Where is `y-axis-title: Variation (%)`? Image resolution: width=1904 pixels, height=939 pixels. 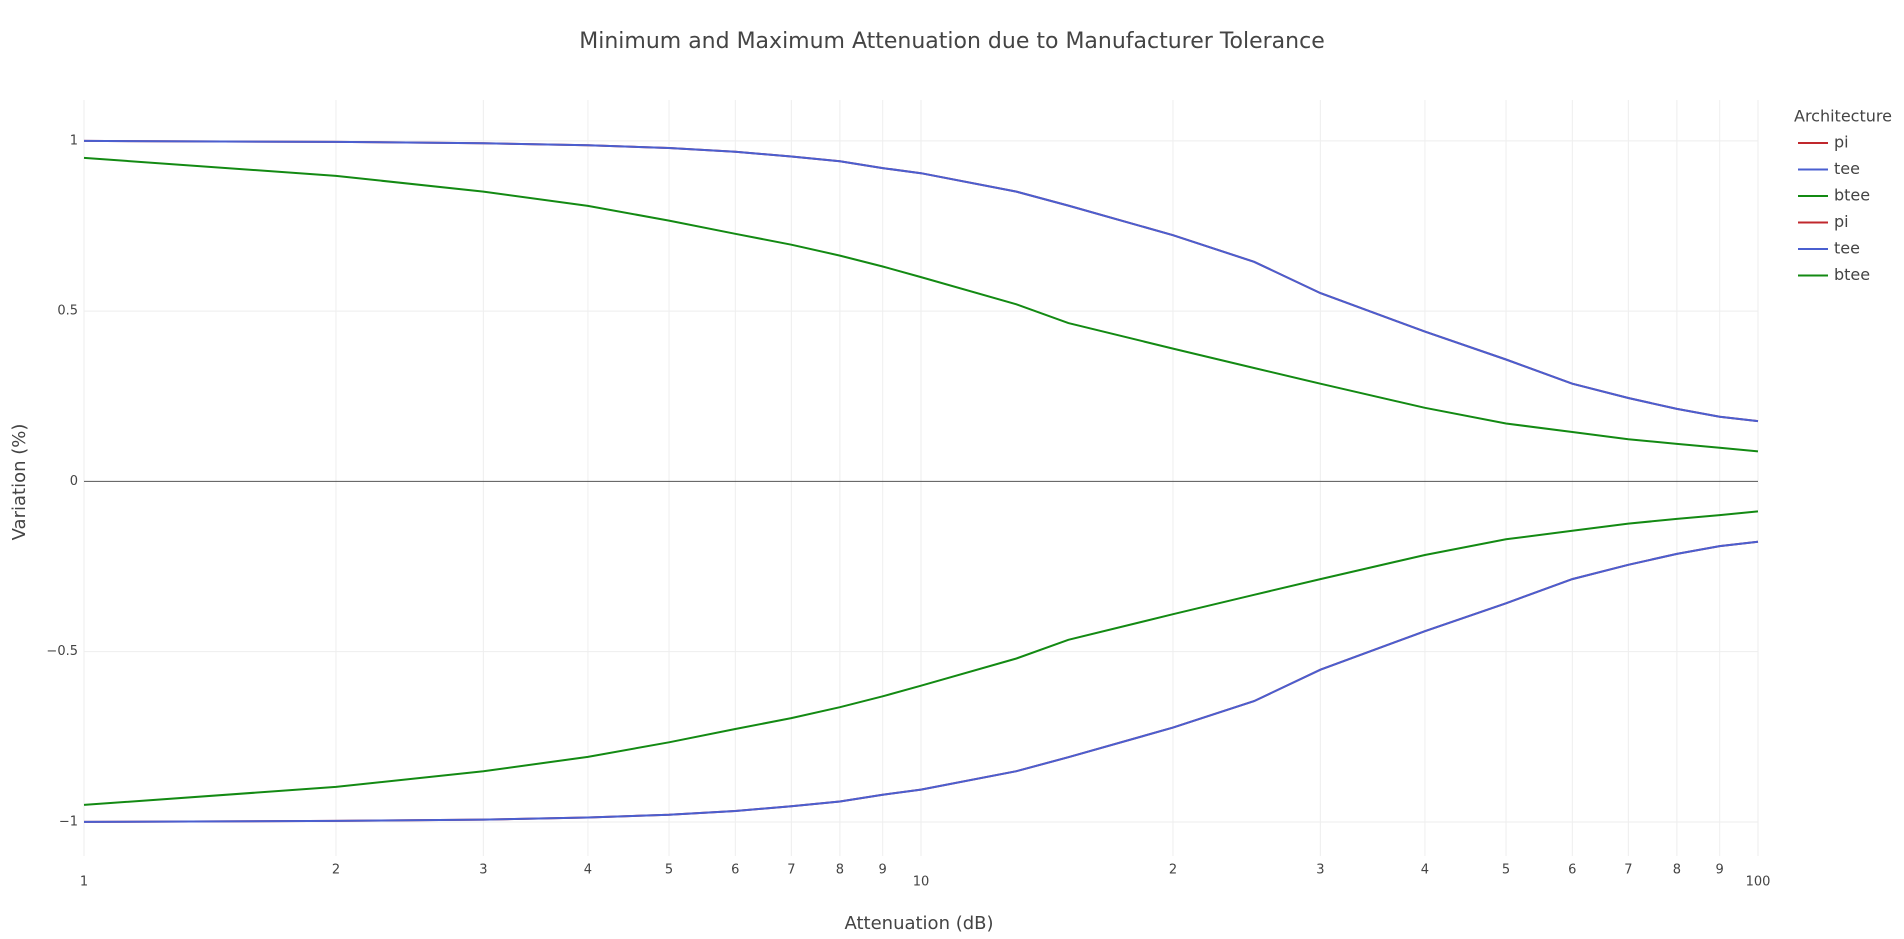
y-axis-title: Variation (%) is located at coordinates (19, 482).